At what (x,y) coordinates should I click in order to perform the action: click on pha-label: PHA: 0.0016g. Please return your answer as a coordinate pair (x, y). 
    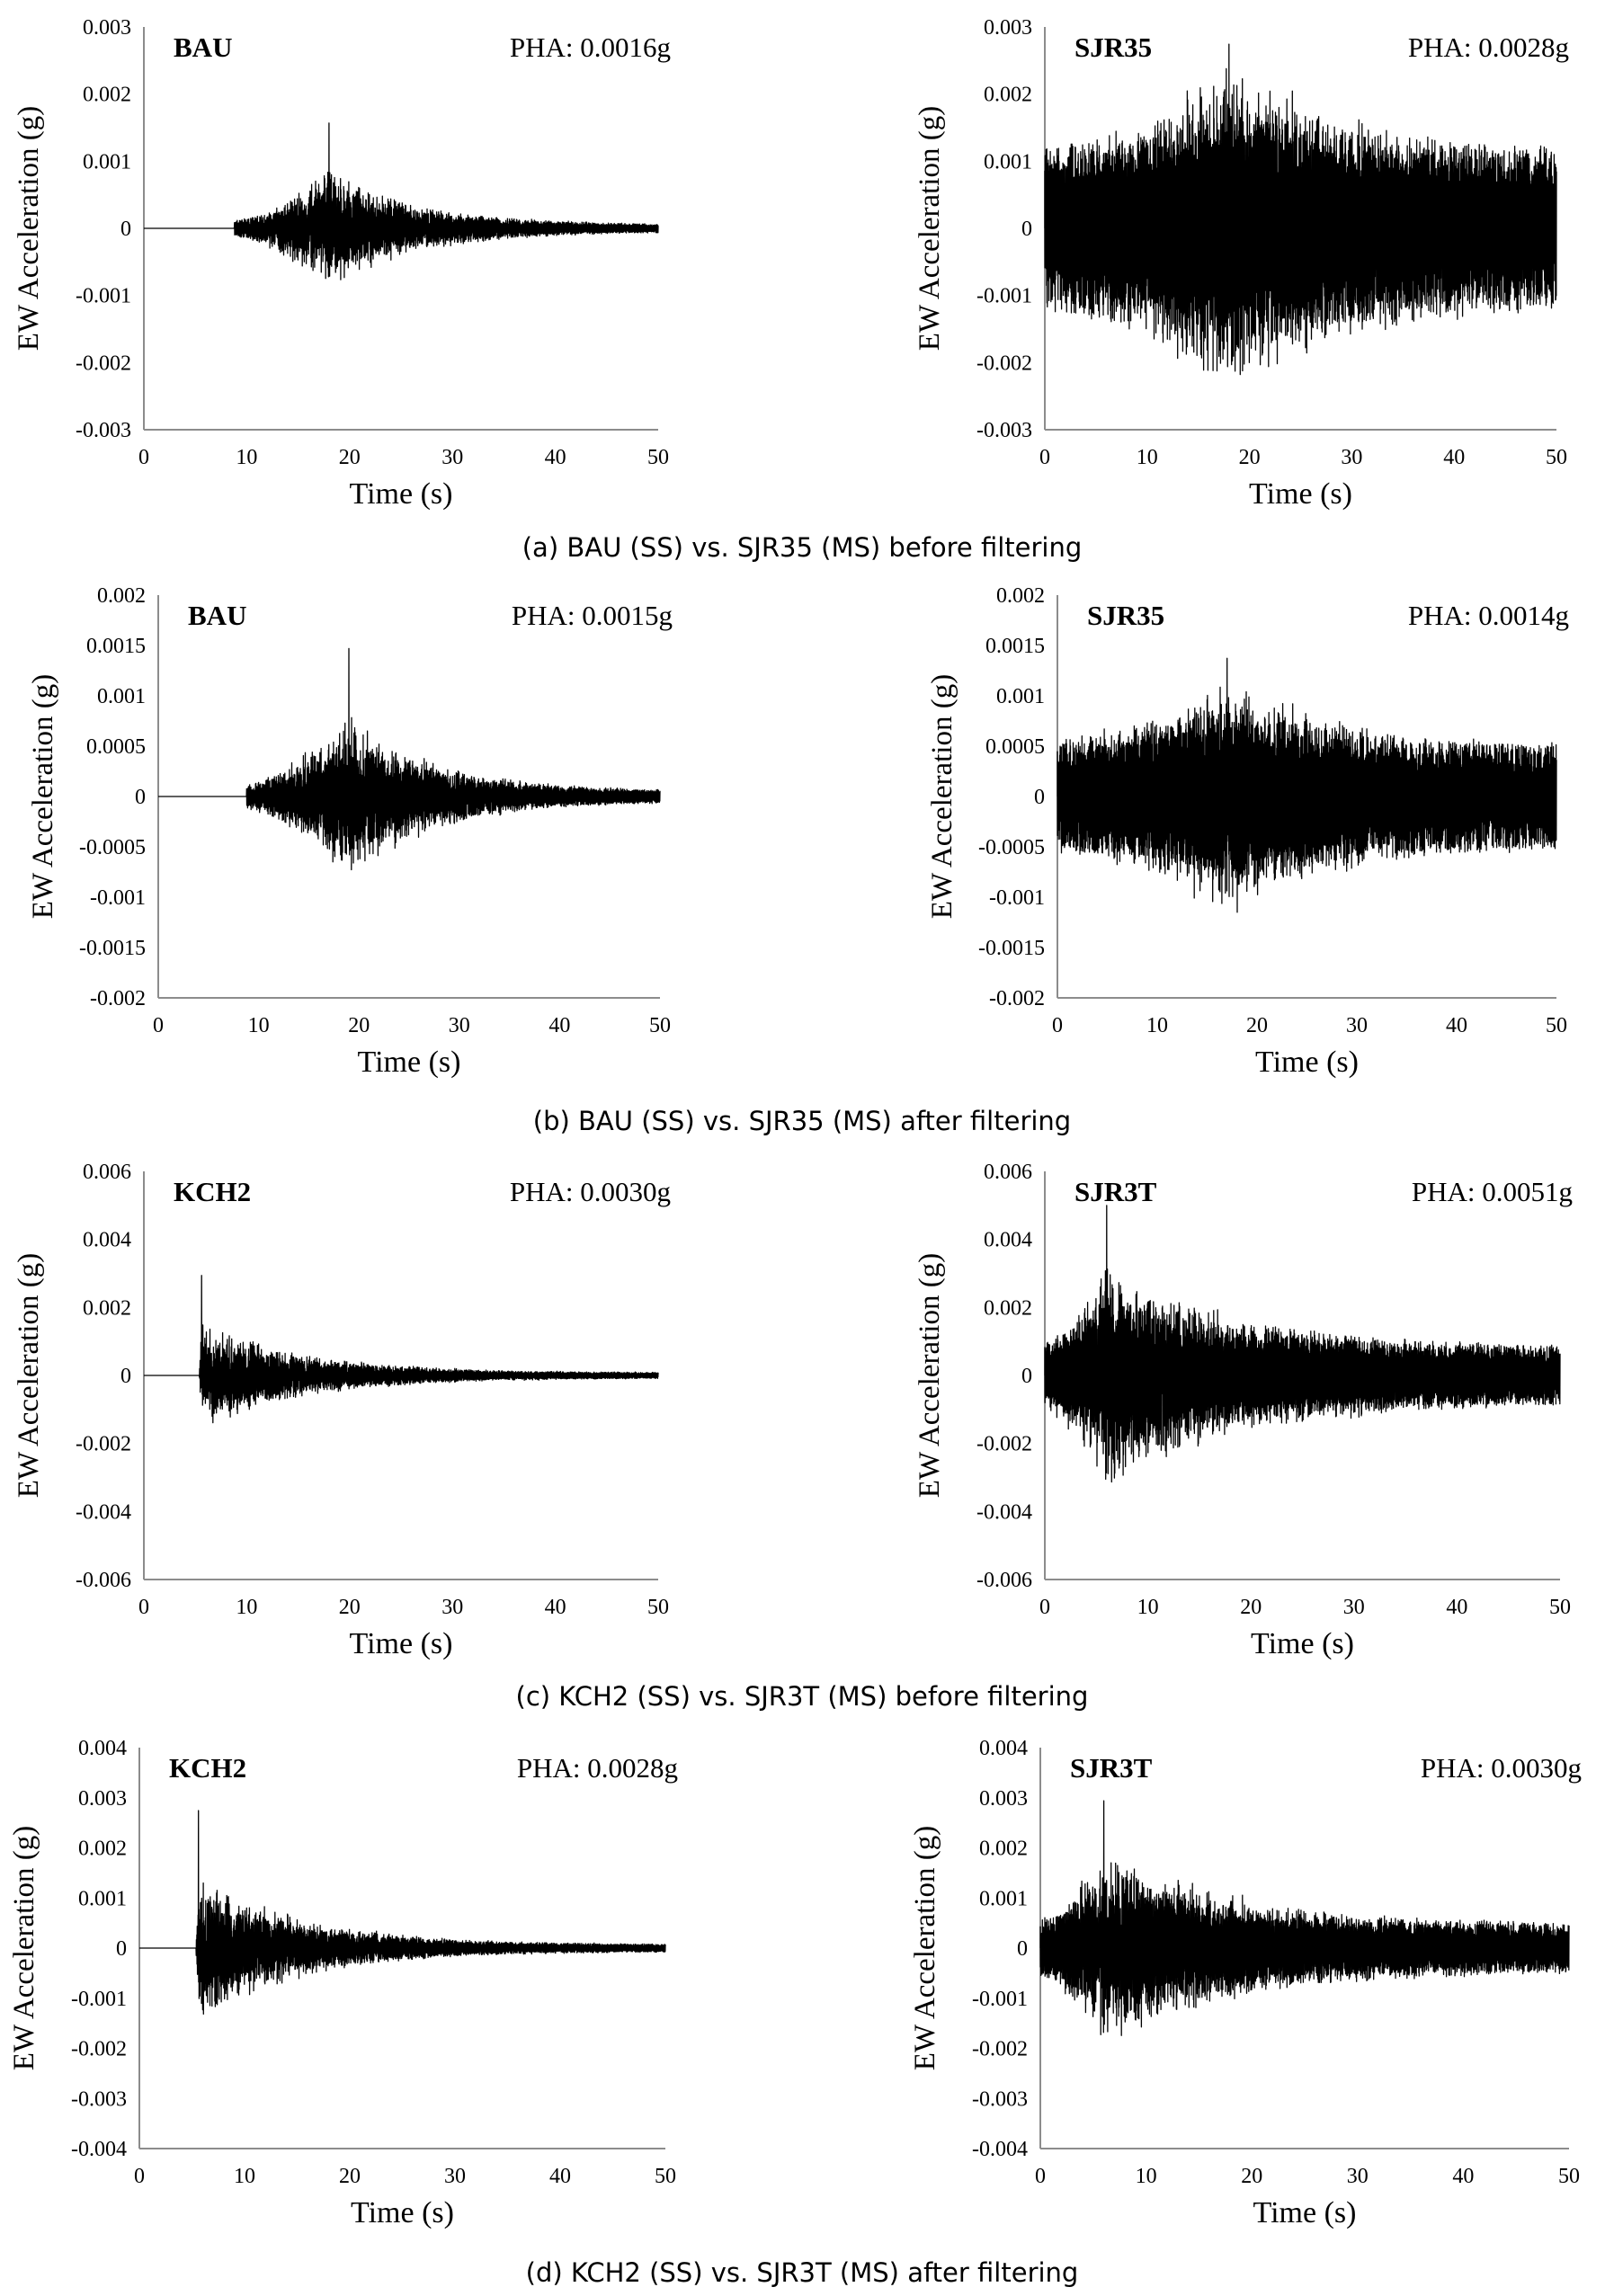
    Looking at the image, I should click on (591, 47).